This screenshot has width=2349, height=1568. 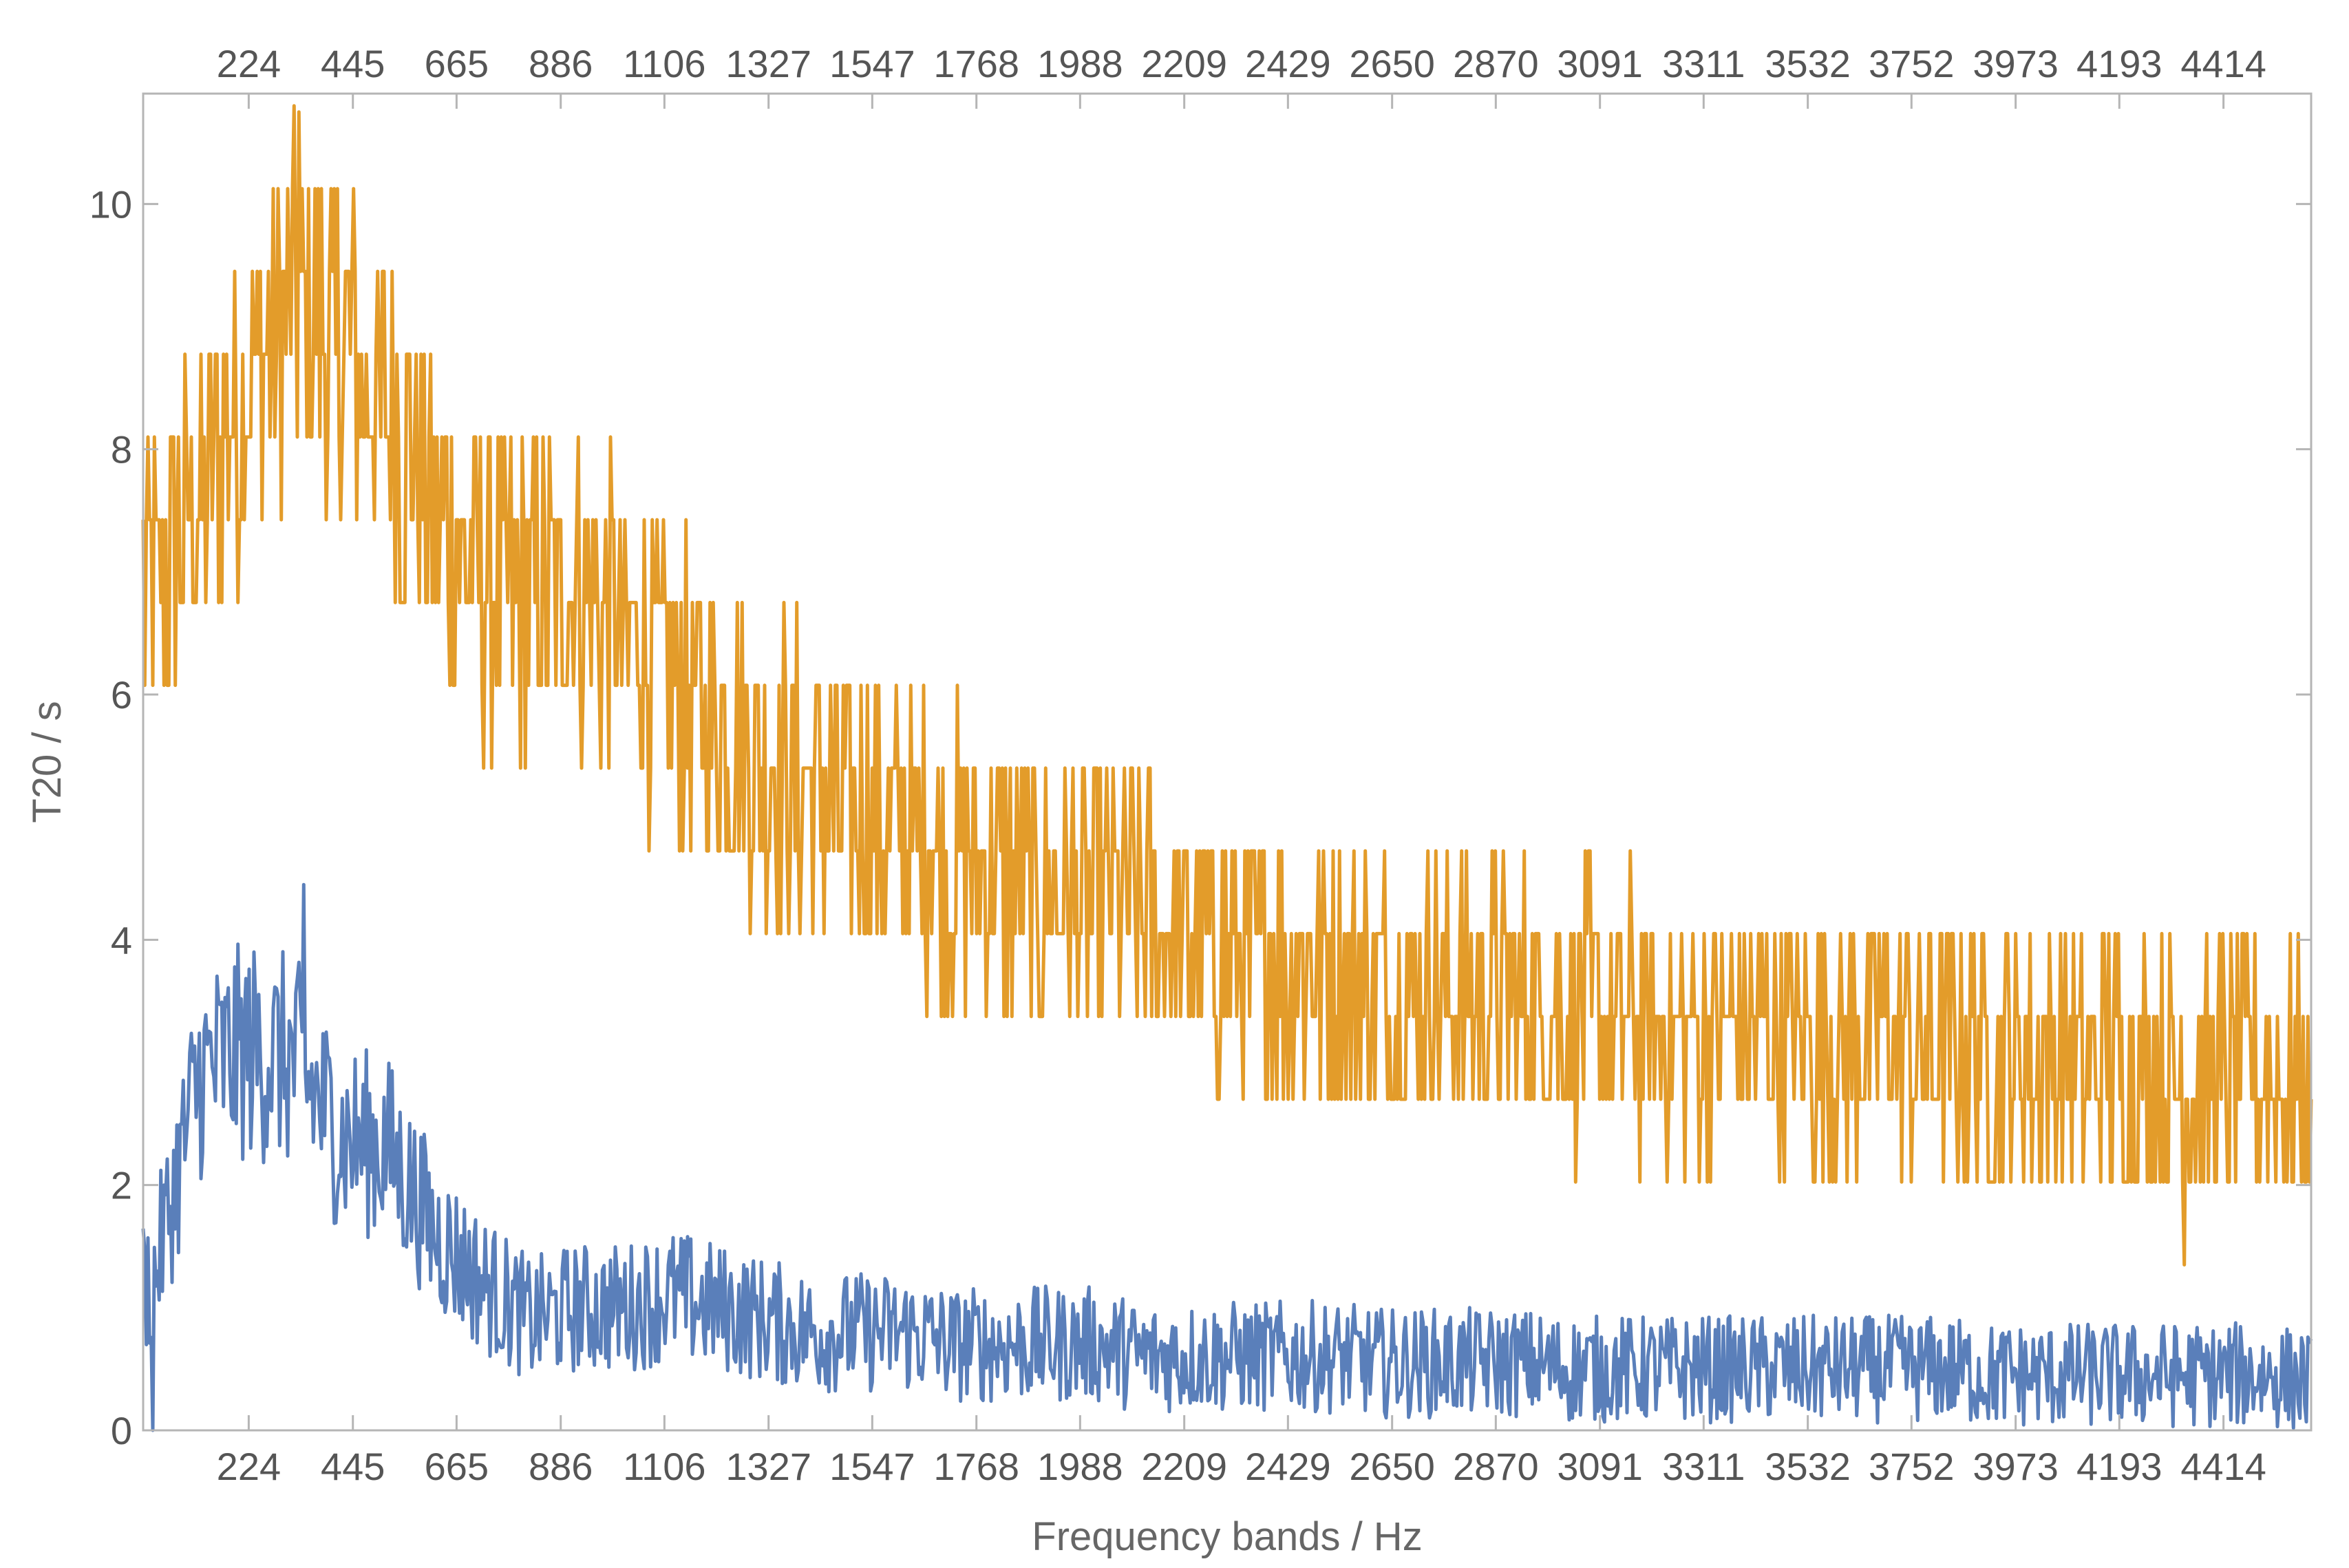 I want to click on x-tick-label-top: 3973, so click(x=2016, y=63).